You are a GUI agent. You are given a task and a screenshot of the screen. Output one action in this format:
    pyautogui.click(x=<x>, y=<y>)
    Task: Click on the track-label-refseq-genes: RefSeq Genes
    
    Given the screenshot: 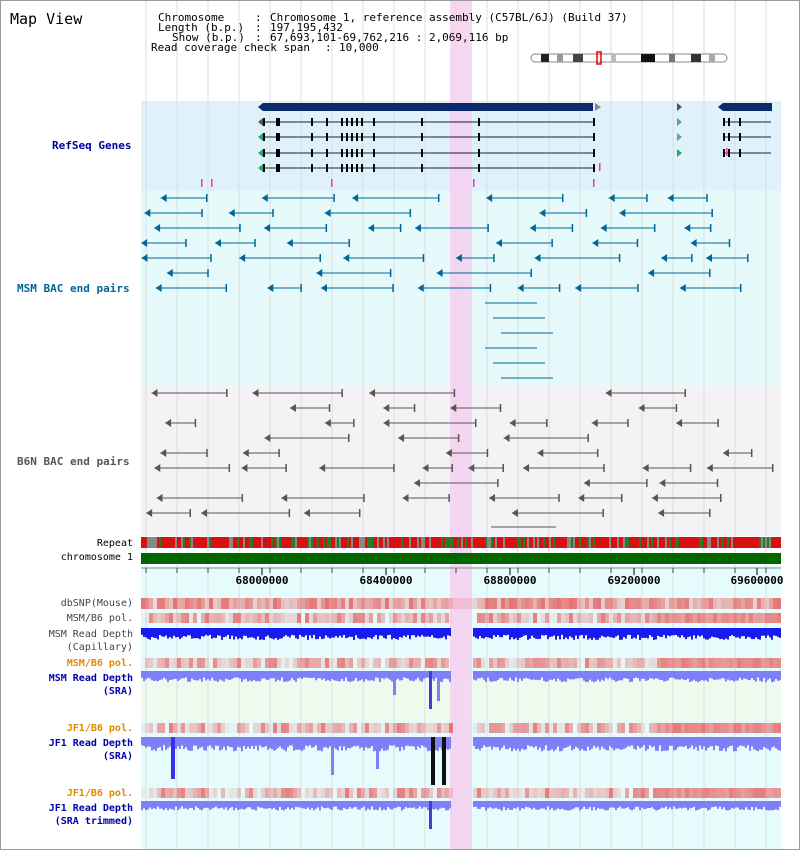 What is the action you would take?
    pyautogui.click(x=92, y=145)
    